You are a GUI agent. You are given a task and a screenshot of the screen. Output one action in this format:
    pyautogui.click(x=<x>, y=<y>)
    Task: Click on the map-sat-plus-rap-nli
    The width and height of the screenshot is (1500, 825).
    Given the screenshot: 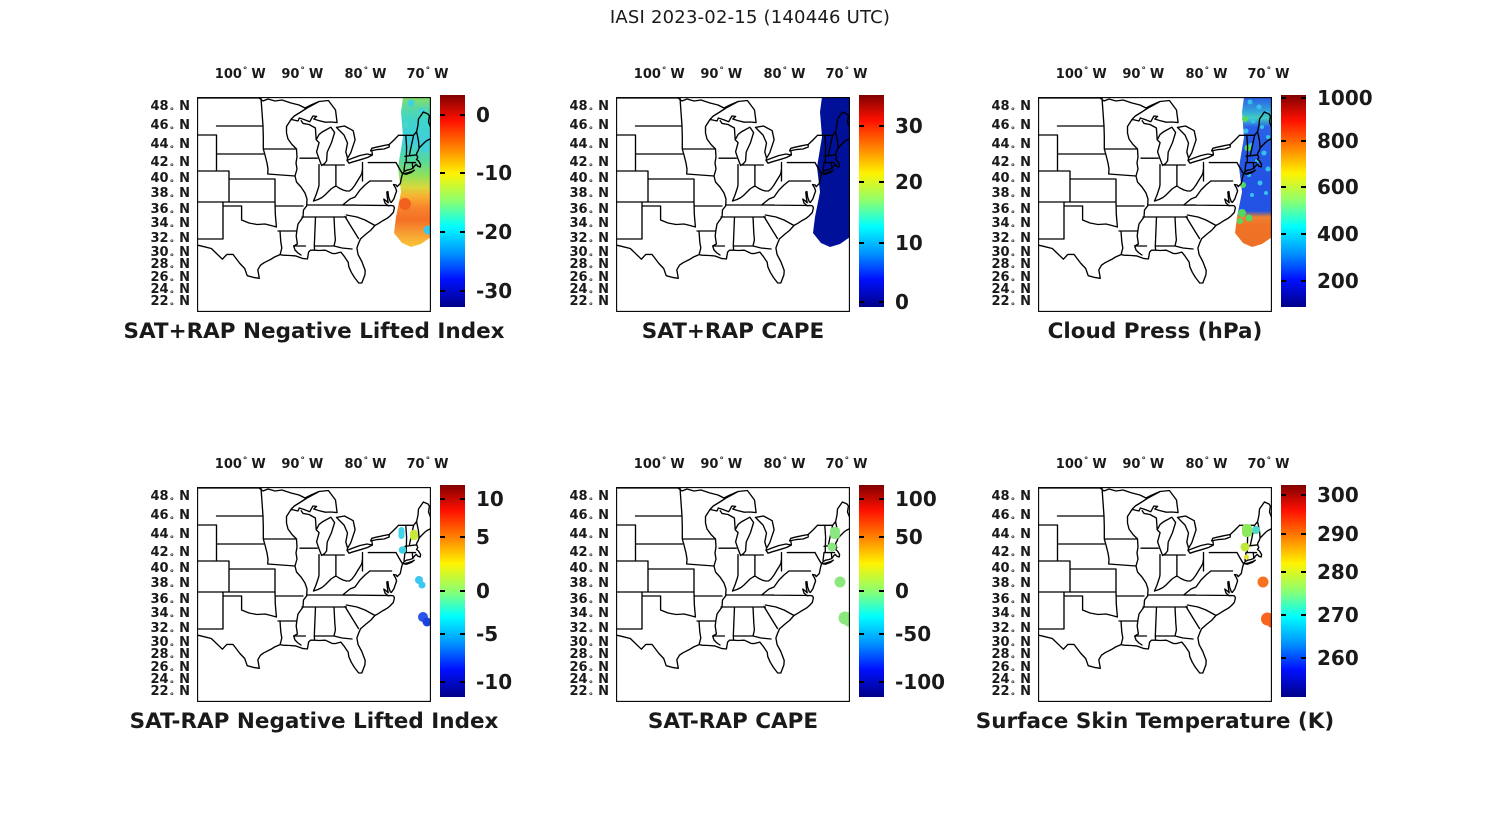 What is the action you would take?
    pyautogui.click(x=314, y=204)
    